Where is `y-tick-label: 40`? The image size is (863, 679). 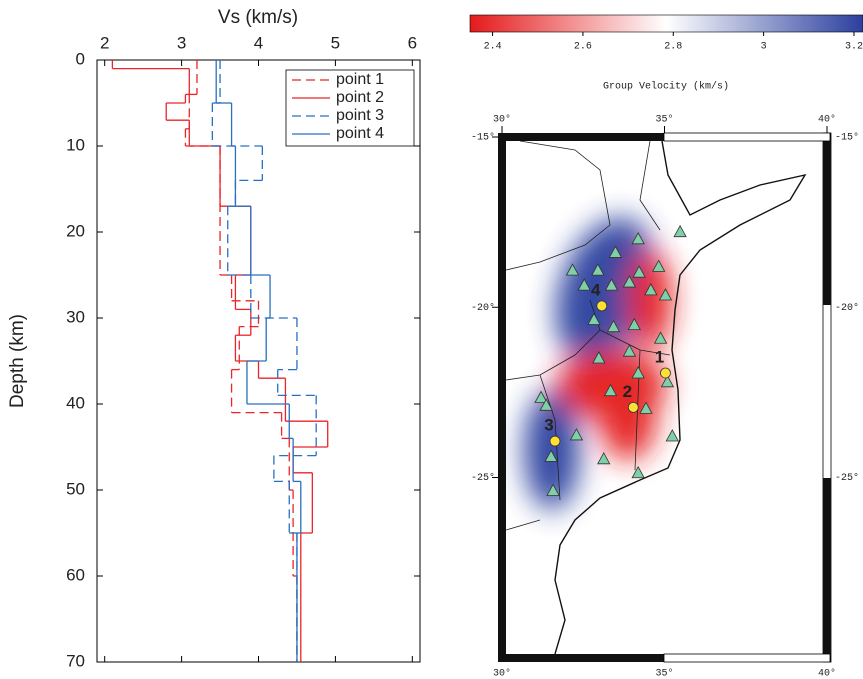 y-tick-label: 40 is located at coordinates (75, 402).